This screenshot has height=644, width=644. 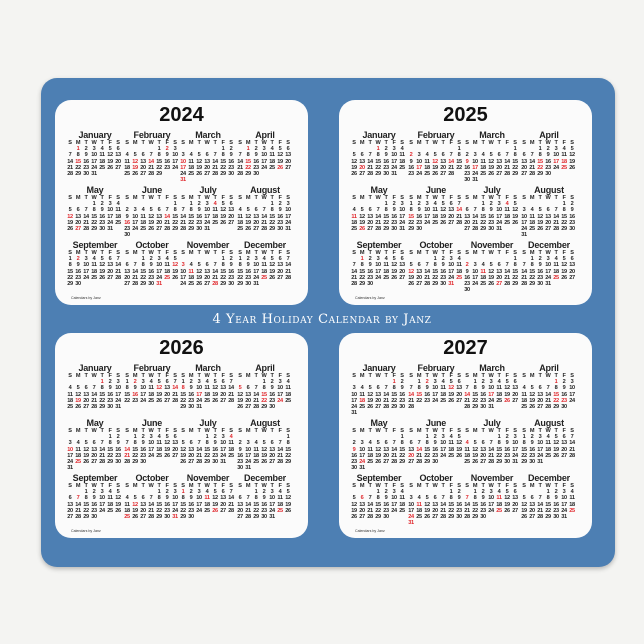 What do you see at coordinates (548, 431) in the screenshot?
I see `weekday-label: W` at bounding box center [548, 431].